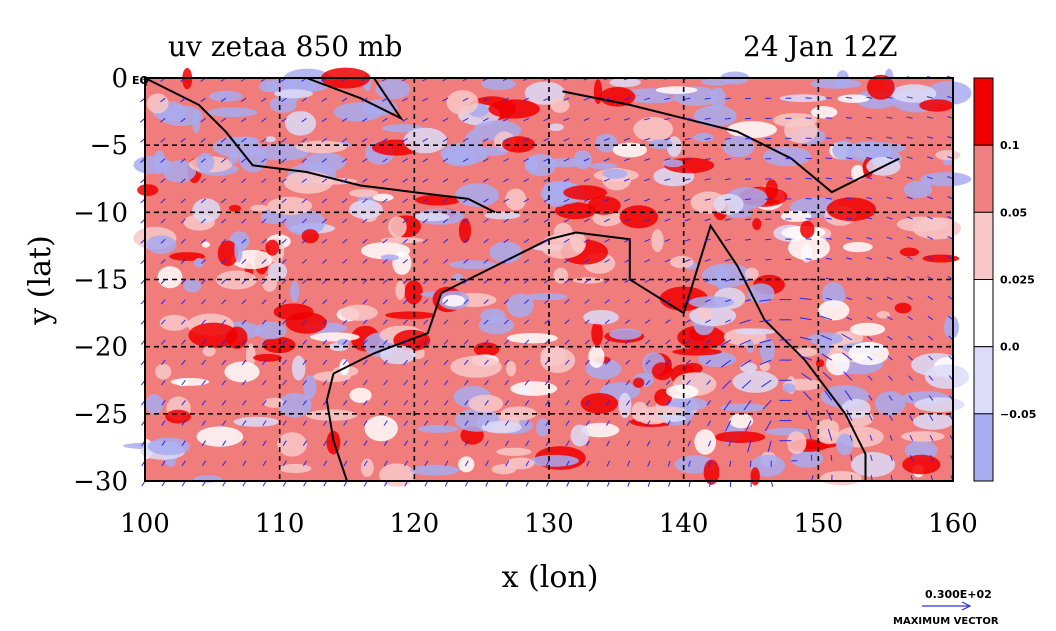  What do you see at coordinates (100, 415) in the screenshot?
I see `y-tick-label: −25` at bounding box center [100, 415].